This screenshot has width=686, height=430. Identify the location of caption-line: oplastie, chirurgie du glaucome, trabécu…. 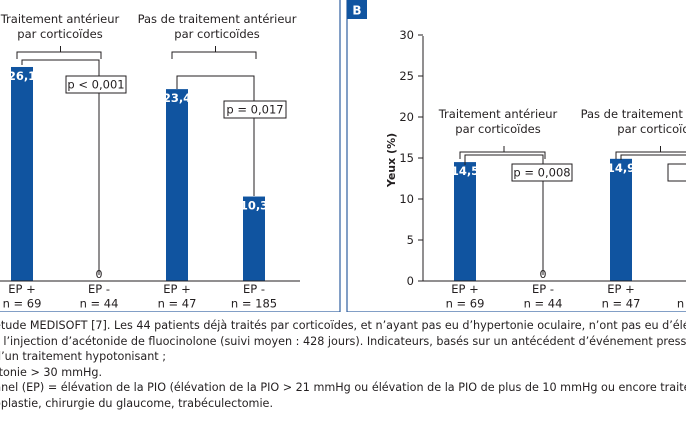
(136, 403).